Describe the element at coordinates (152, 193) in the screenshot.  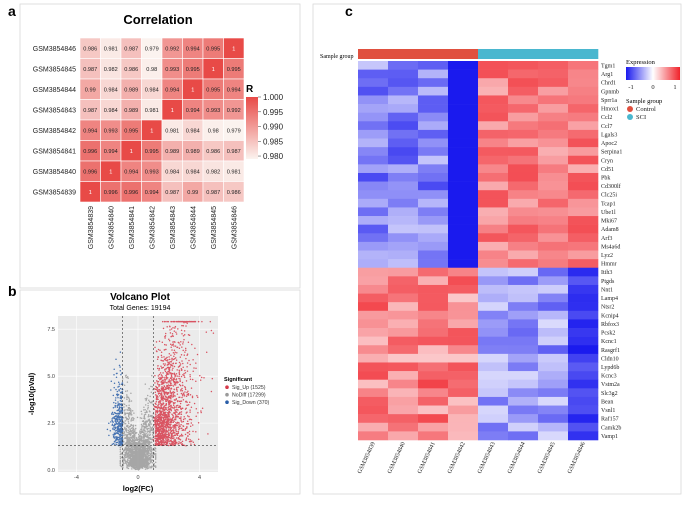
I see `corr-cell-value: 0.994` at that location.